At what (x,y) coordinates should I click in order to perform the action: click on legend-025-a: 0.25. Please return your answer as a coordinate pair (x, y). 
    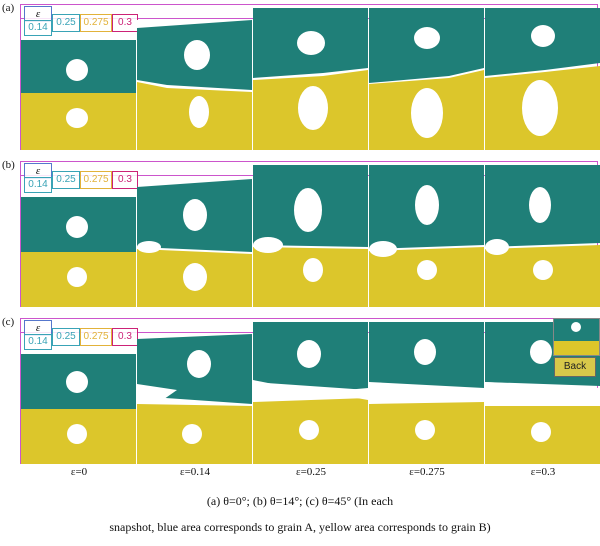
    Looking at the image, I should click on (66, 23).